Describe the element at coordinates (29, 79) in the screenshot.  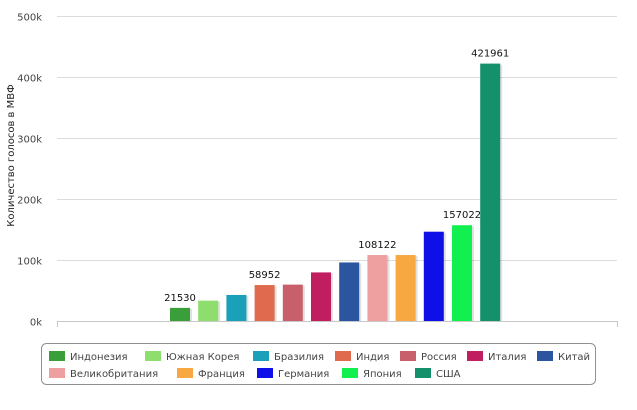
I see `y-tick-label: 400k` at that location.